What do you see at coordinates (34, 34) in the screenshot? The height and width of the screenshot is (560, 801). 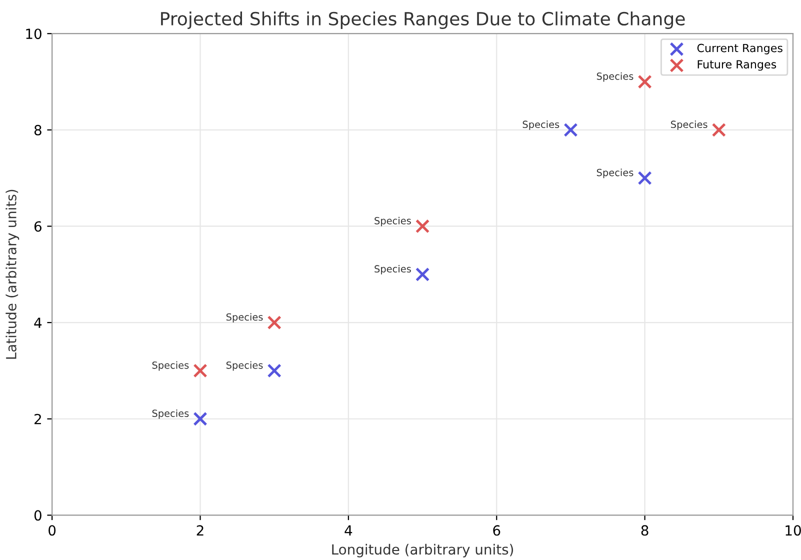 I see `y-tick-label: 10` at bounding box center [34, 34].